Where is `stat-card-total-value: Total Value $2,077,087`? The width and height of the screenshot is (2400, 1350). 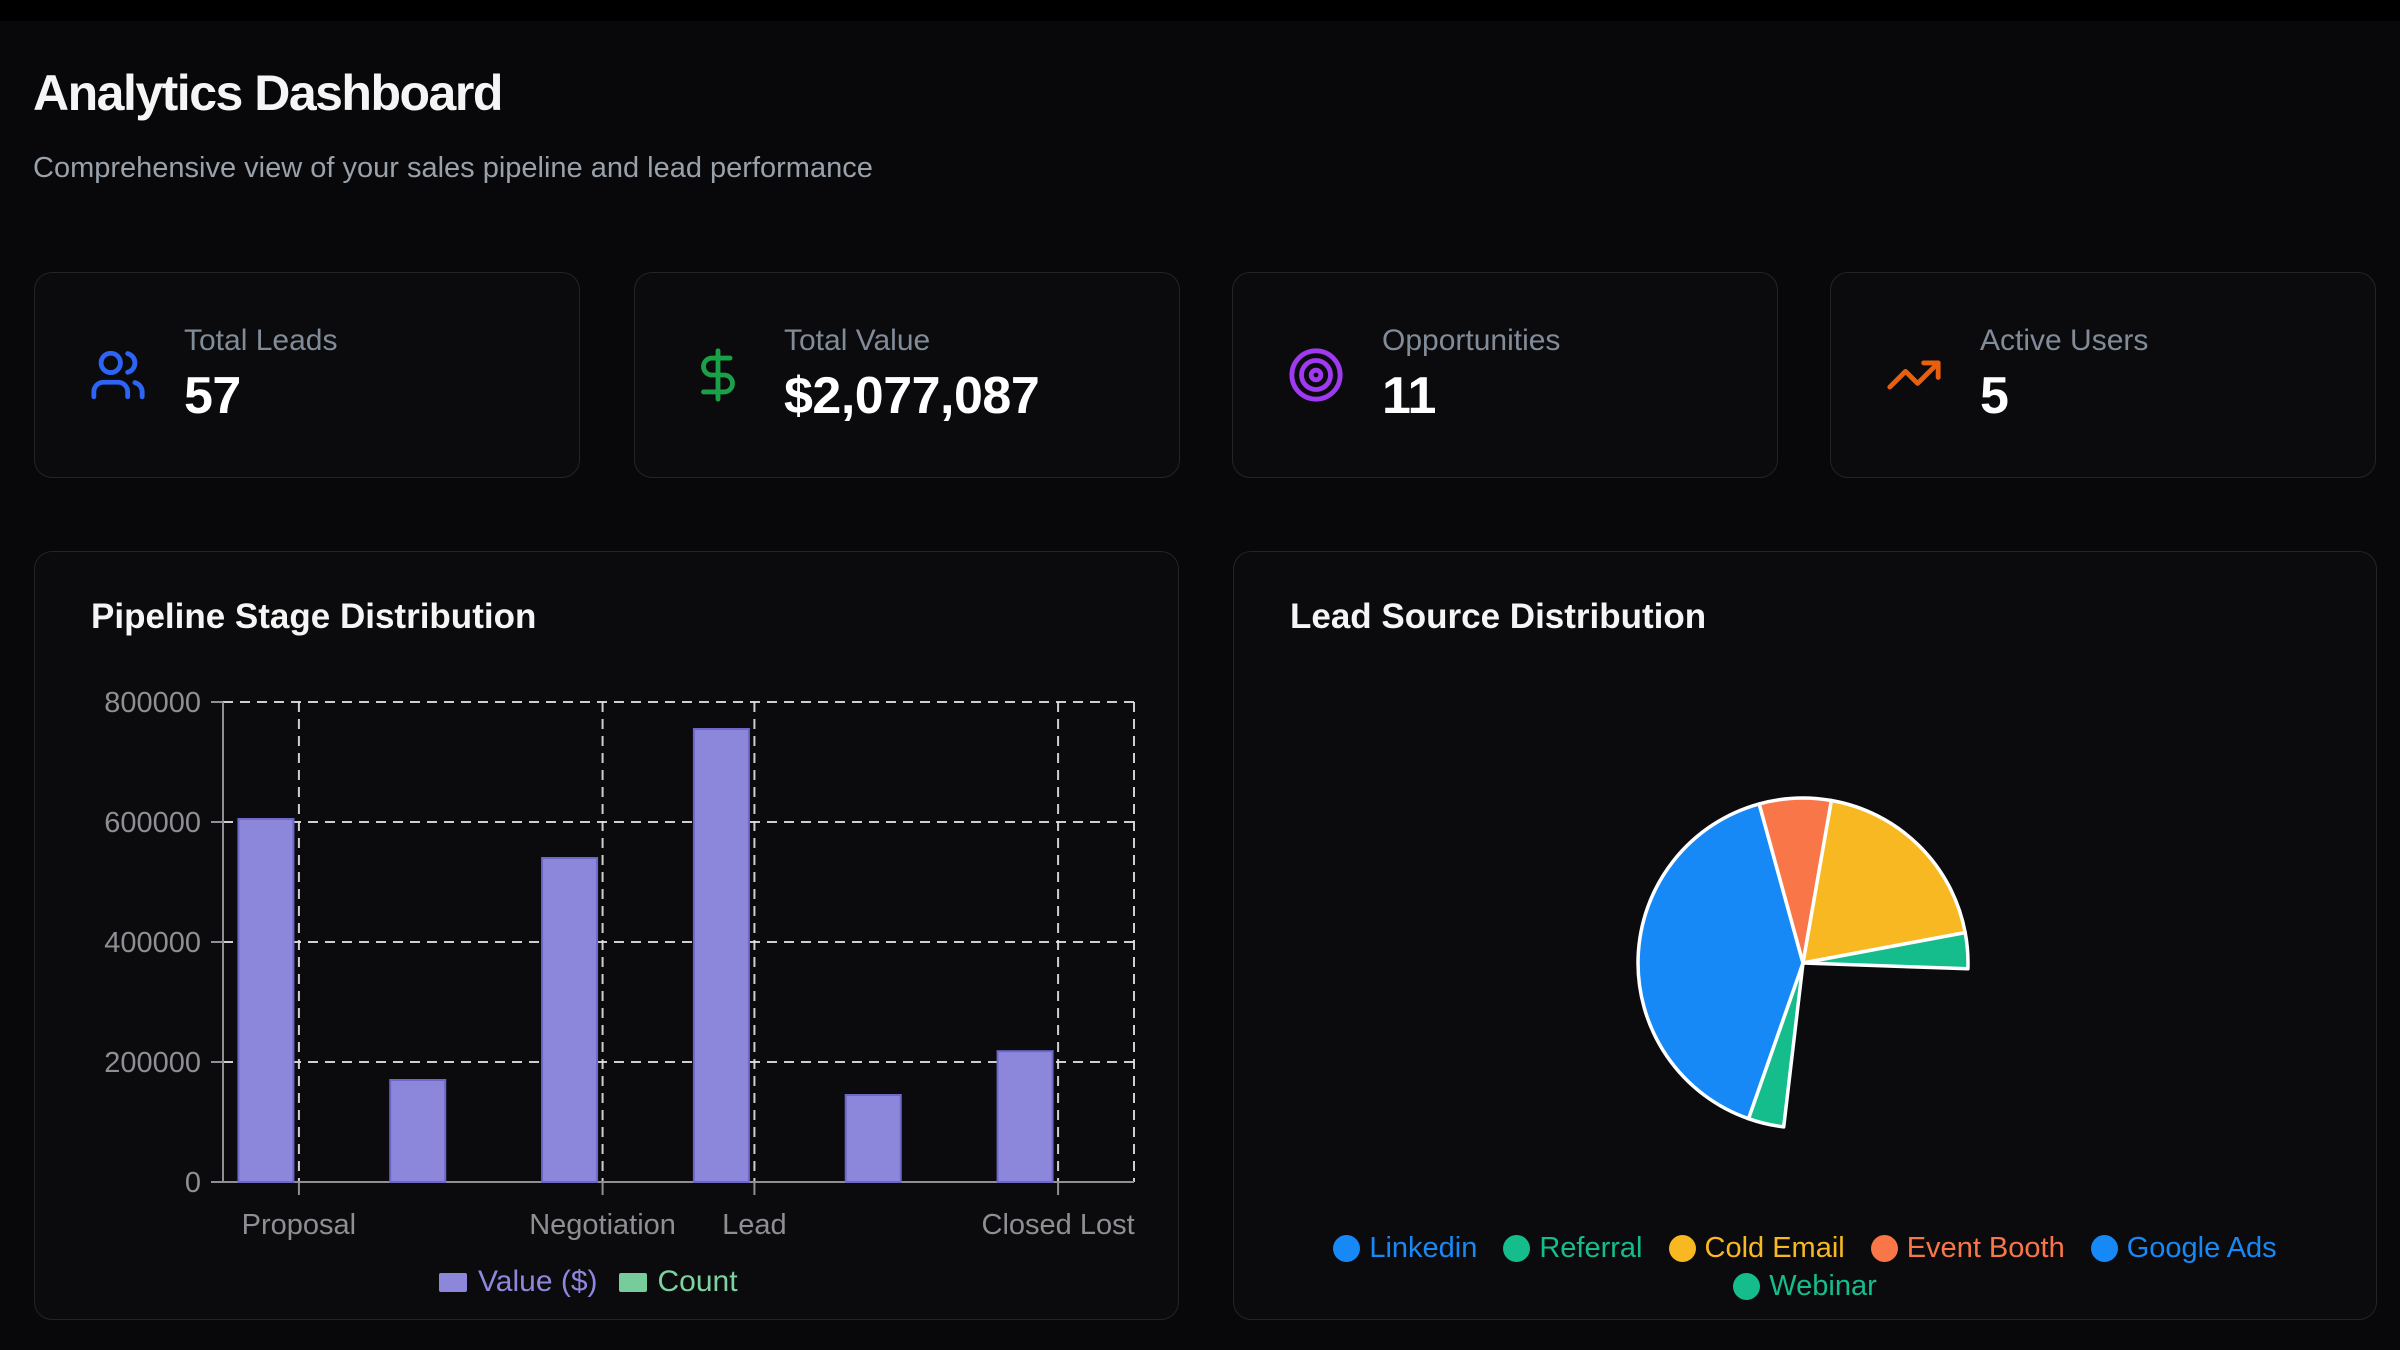
stat-card-total-value: Total Value $2,077,087 is located at coordinates (907, 375).